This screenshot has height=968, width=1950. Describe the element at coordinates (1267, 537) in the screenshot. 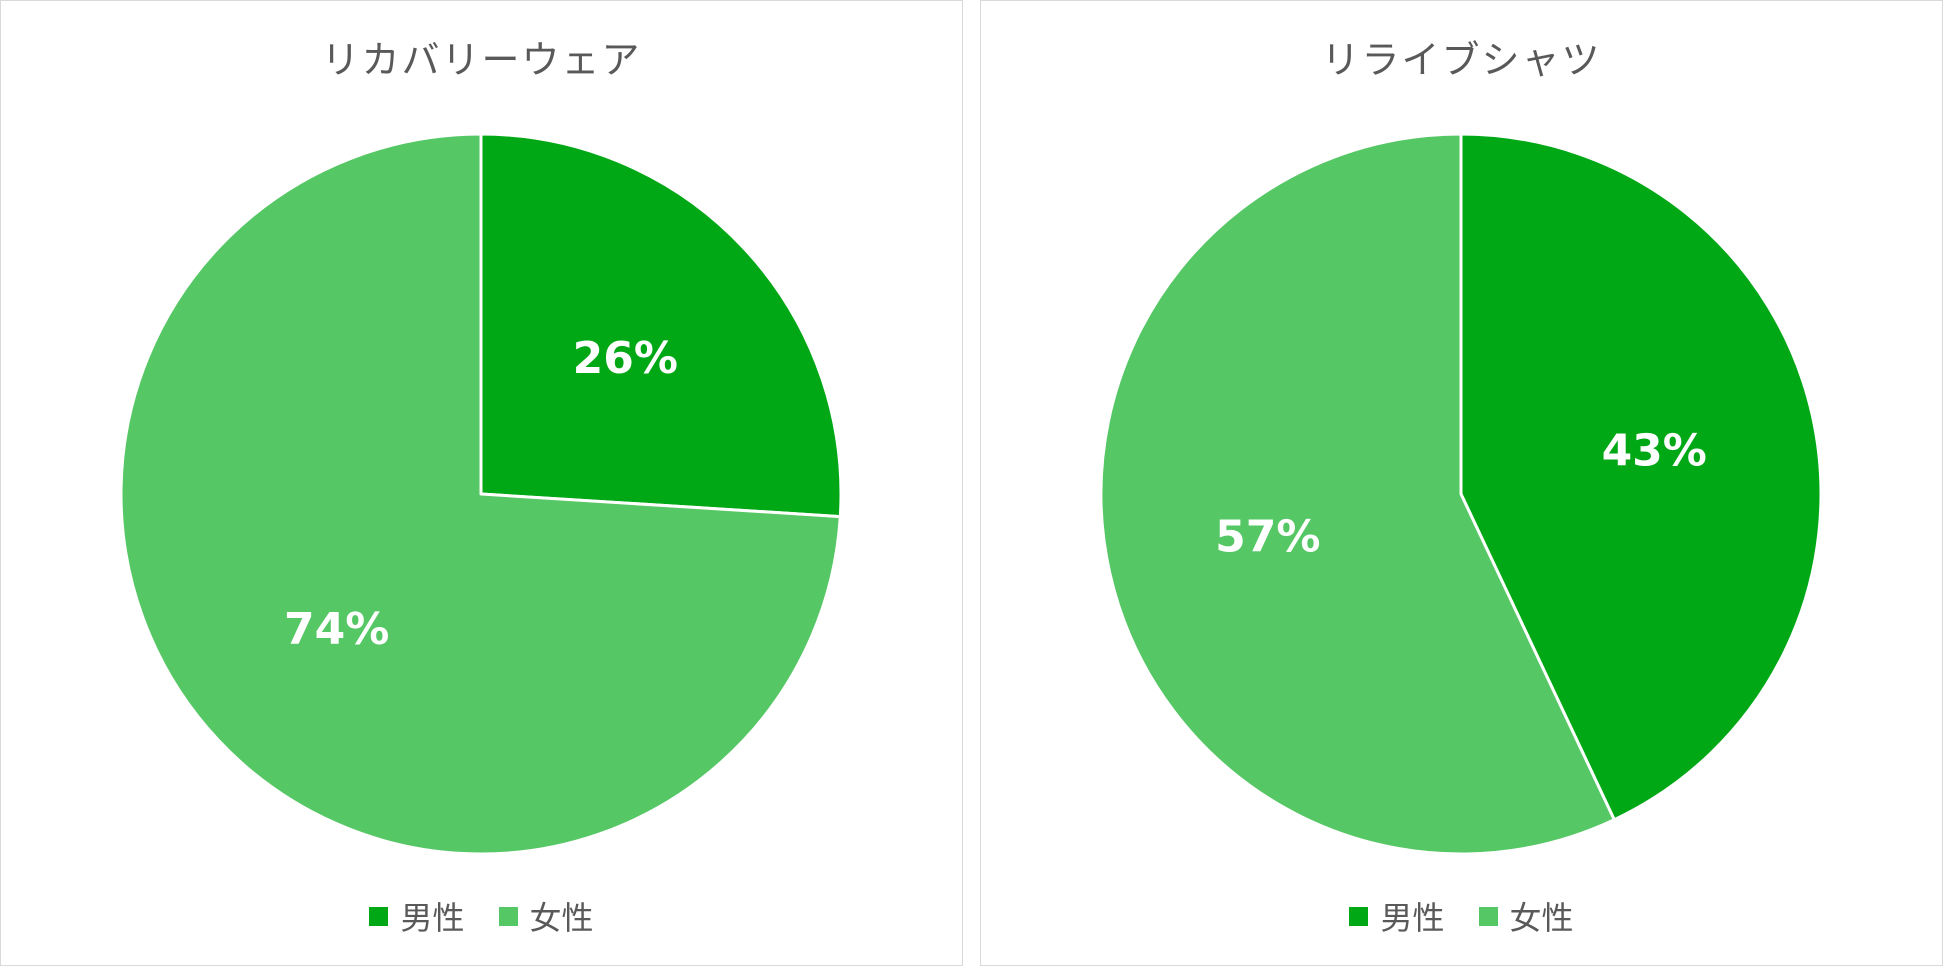

I see `data-label-female: 57%` at that location.